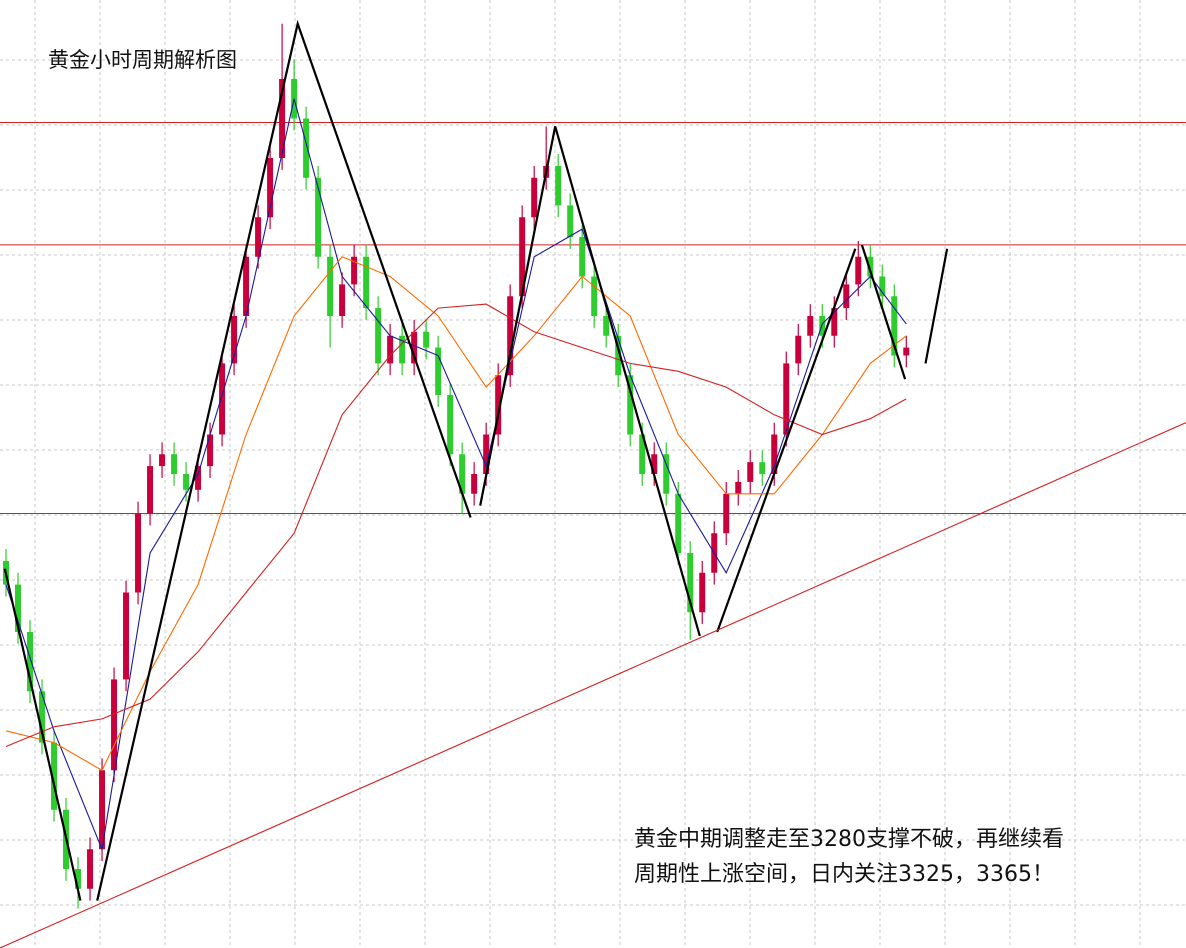 The width and height of the screenshot is (1186, 948). What do you see at coordinates (142, 60) in the screenshot?
I see `chart-title: 黄金小时周期解析图` at bounding box center [142, 60].